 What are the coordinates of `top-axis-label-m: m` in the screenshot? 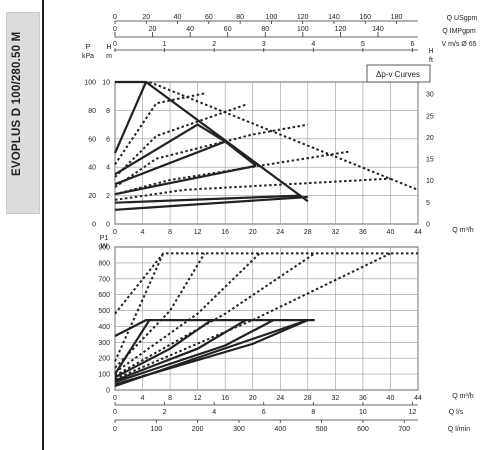 It's located at (109, 56).